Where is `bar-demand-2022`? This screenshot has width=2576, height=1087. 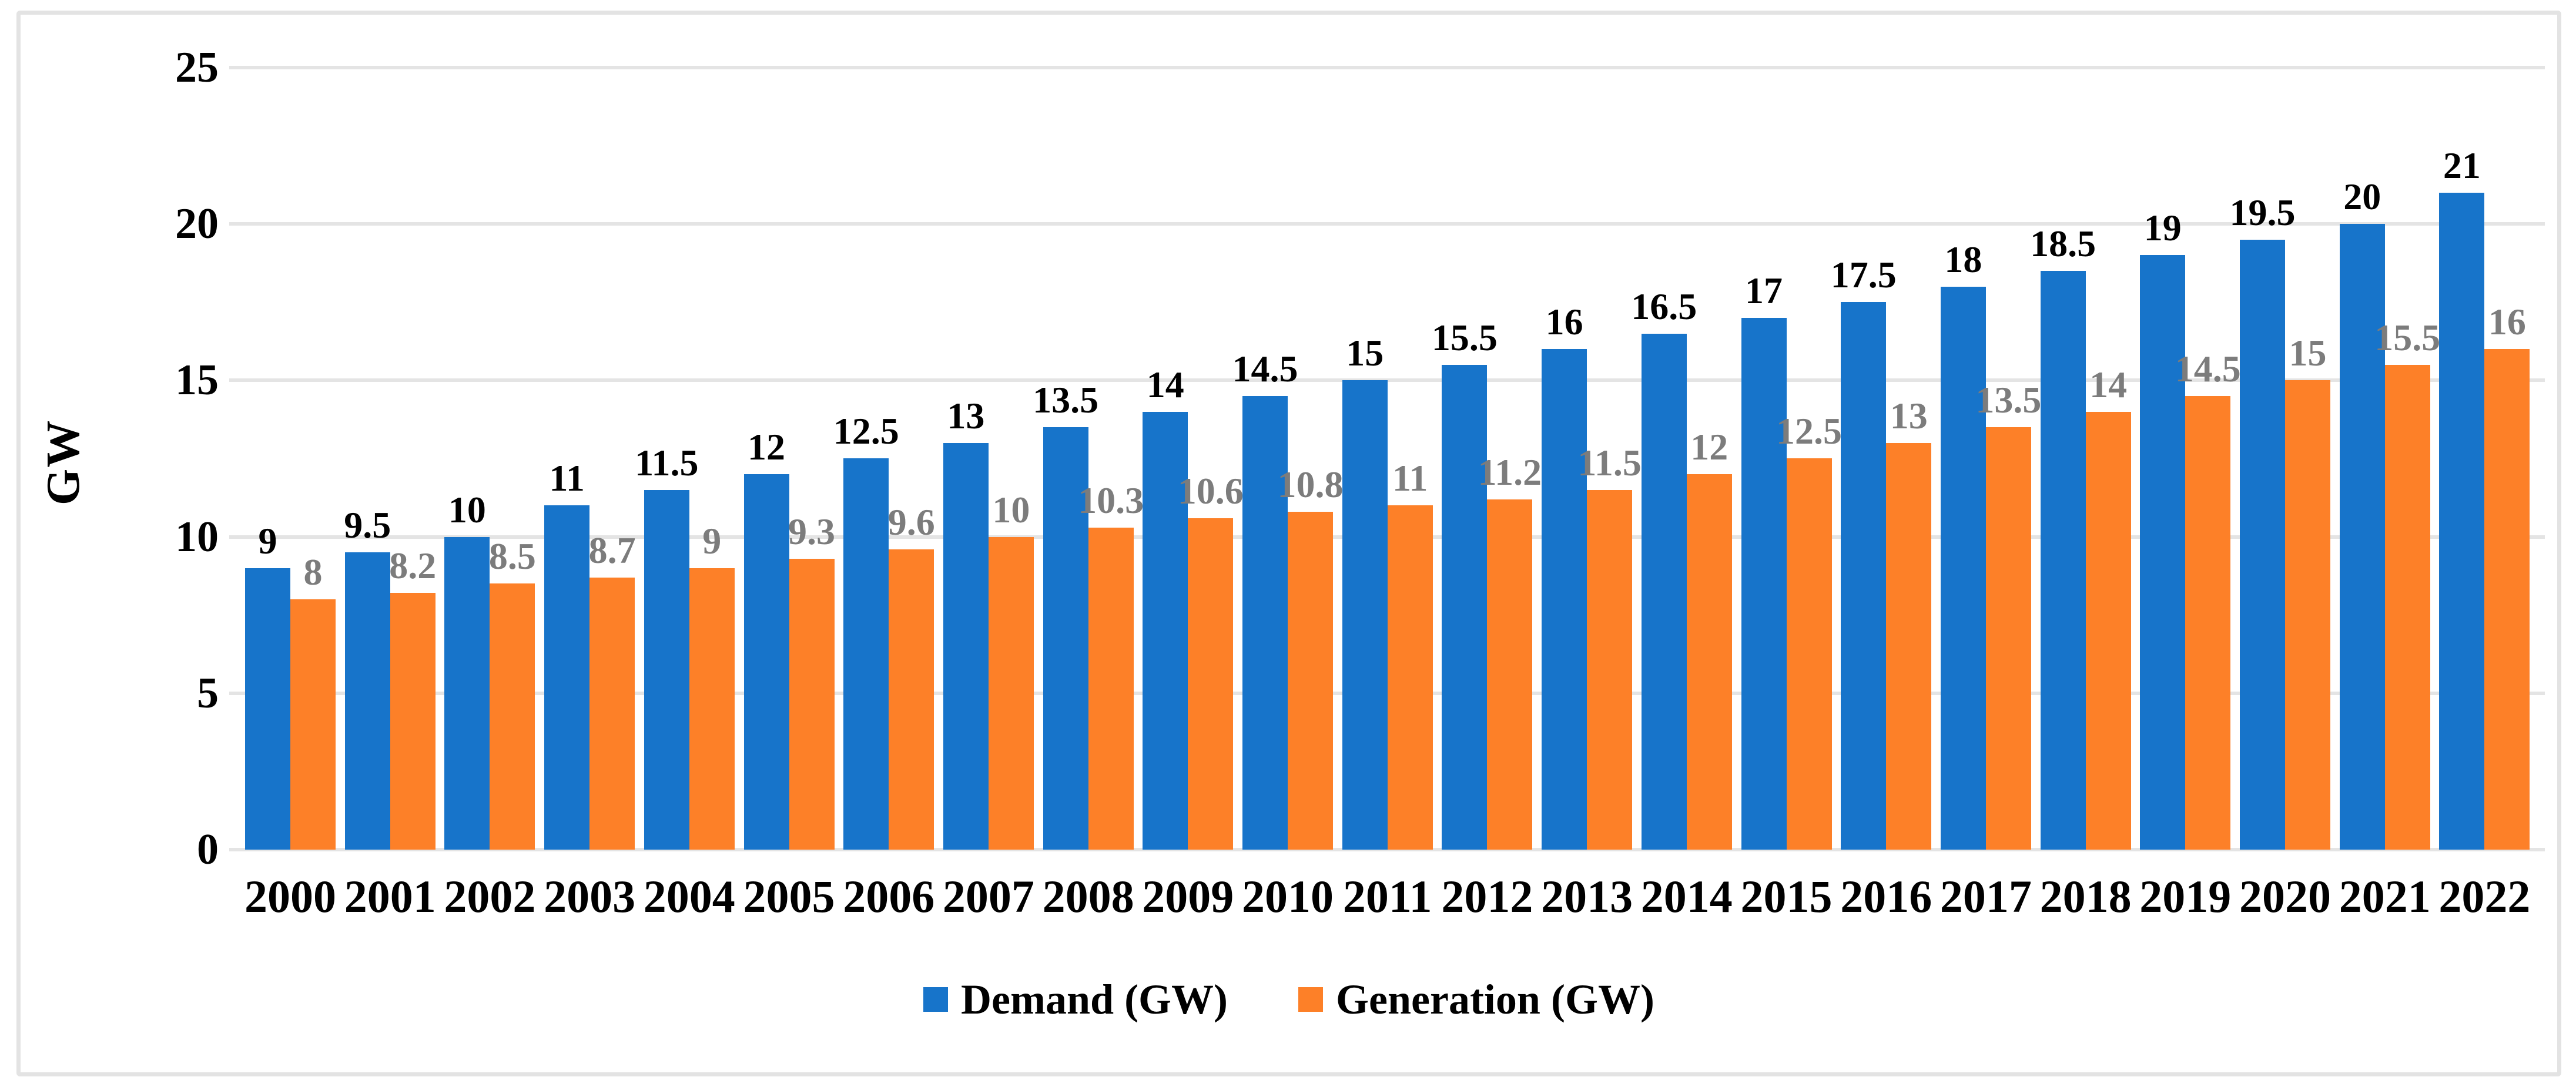
bar-demand-2022 is located at coordinates (2462, 521).